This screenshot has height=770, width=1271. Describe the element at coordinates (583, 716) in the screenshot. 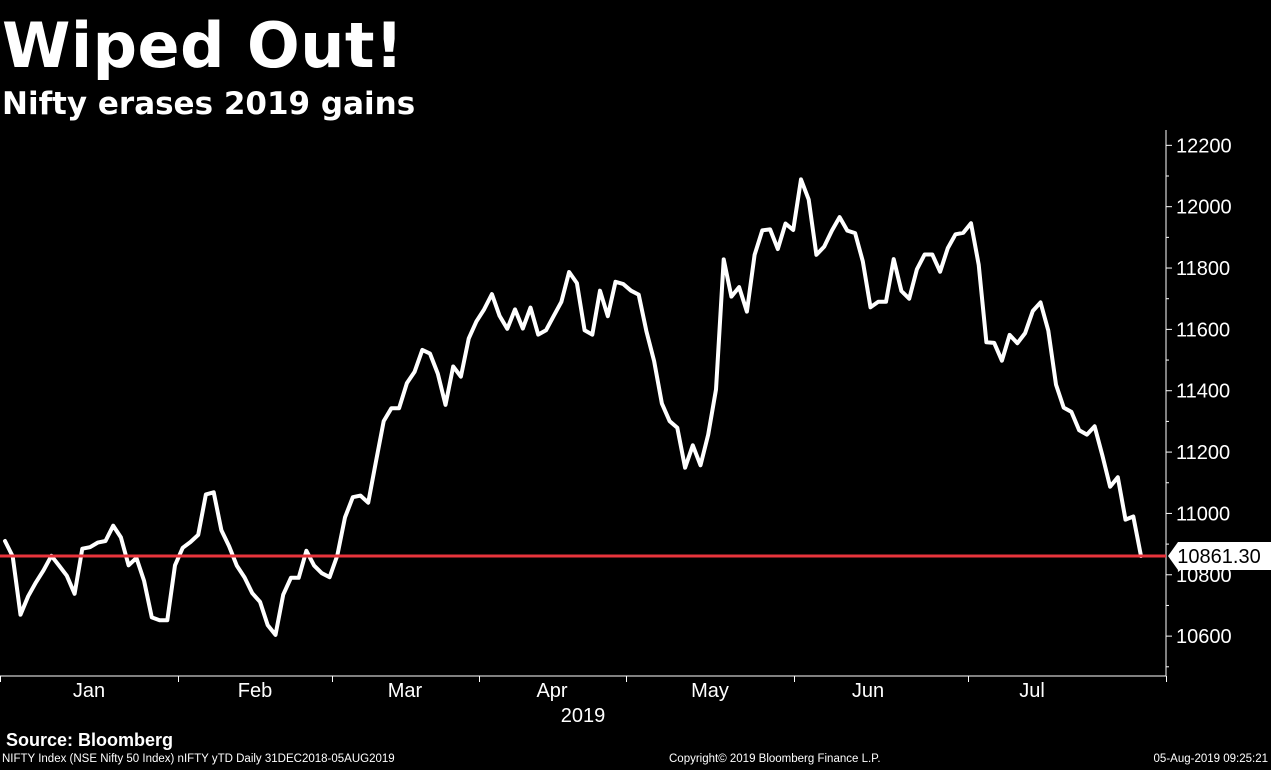

I see `x-year-label: 2019` at that location.